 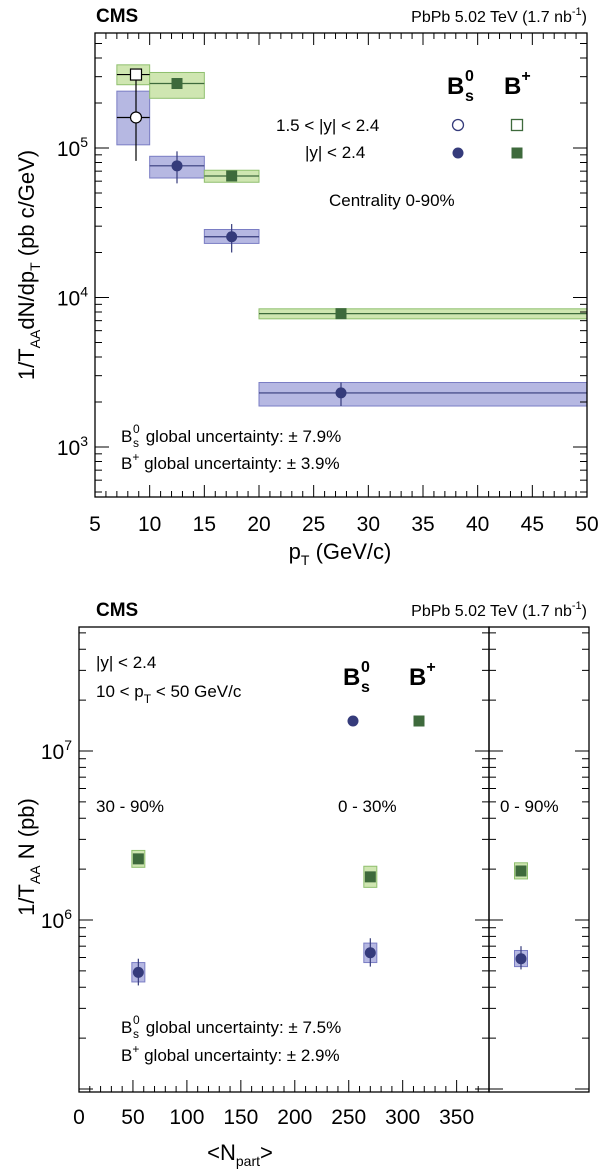 What do you see at coordinates (186, 1117) in the screenshot?
I see `bottom-x-tick-label: 100` at bounding box center [186, 1117].